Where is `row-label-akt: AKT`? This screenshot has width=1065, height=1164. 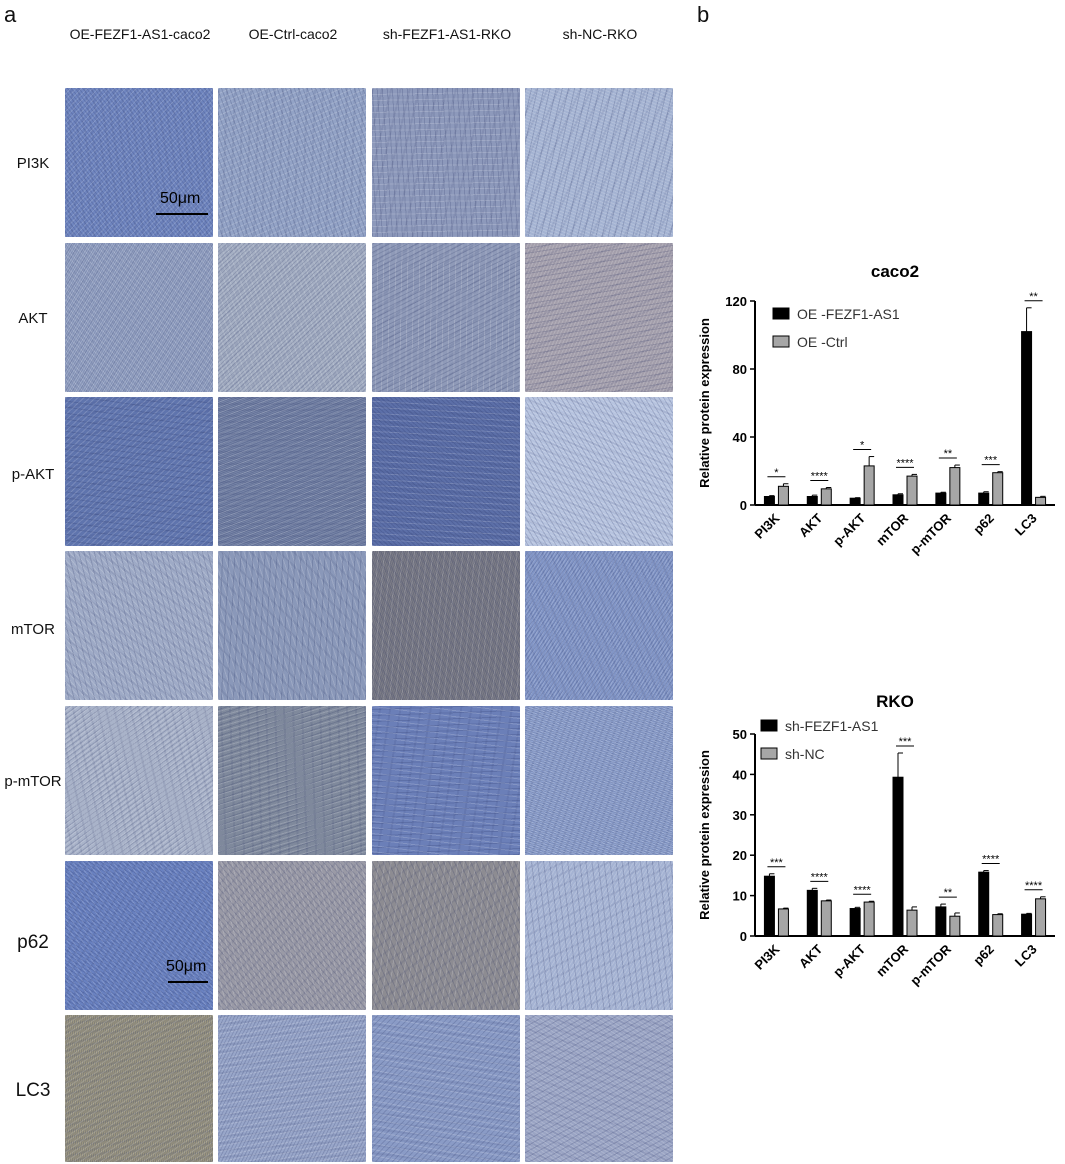 row-label-akt: AKT is located at coordinates (33, 318).